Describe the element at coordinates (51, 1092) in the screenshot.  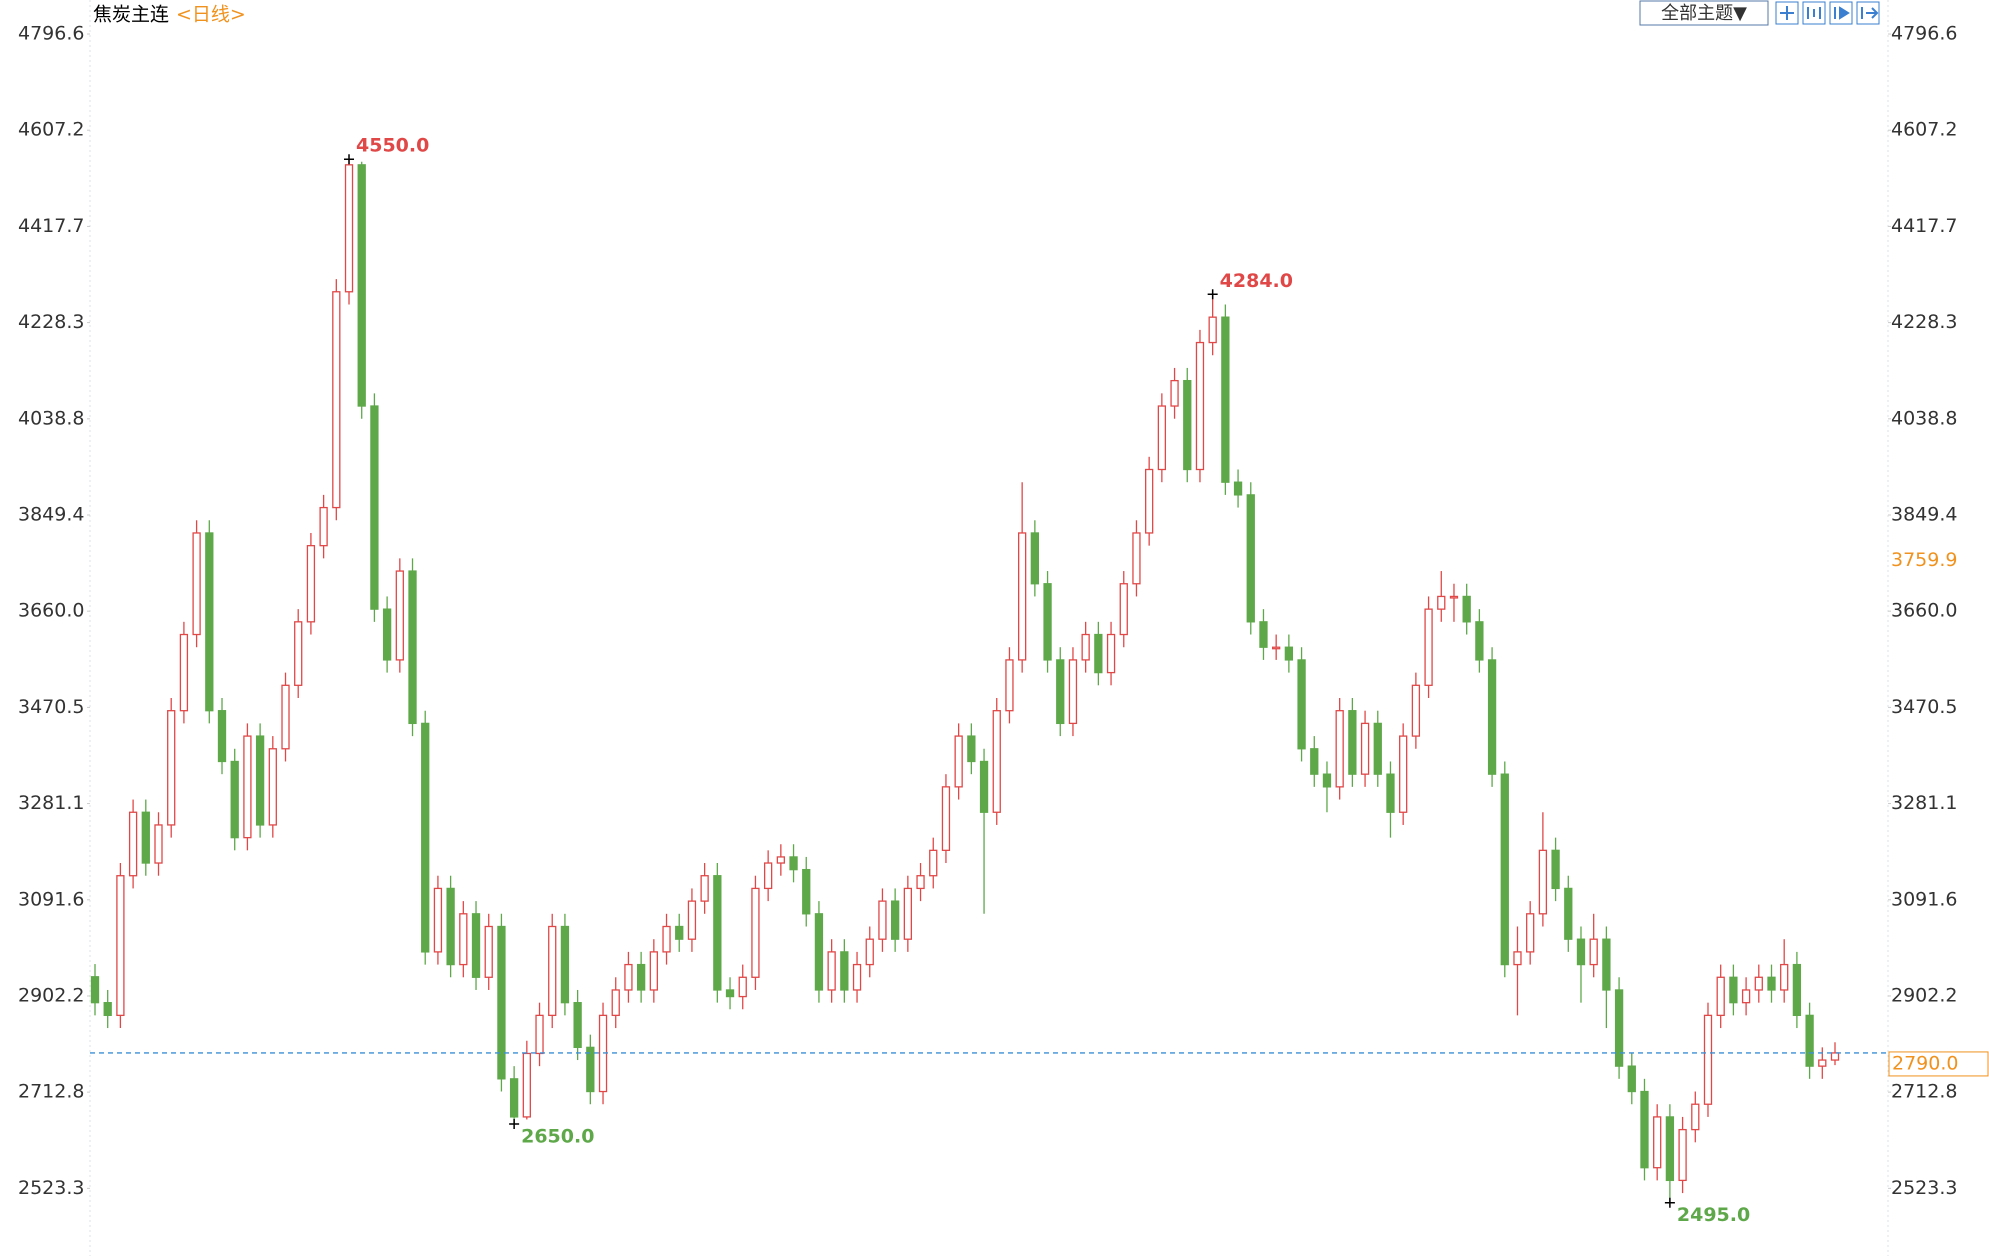
I see `y-tick-label: 2712.8` at that location.